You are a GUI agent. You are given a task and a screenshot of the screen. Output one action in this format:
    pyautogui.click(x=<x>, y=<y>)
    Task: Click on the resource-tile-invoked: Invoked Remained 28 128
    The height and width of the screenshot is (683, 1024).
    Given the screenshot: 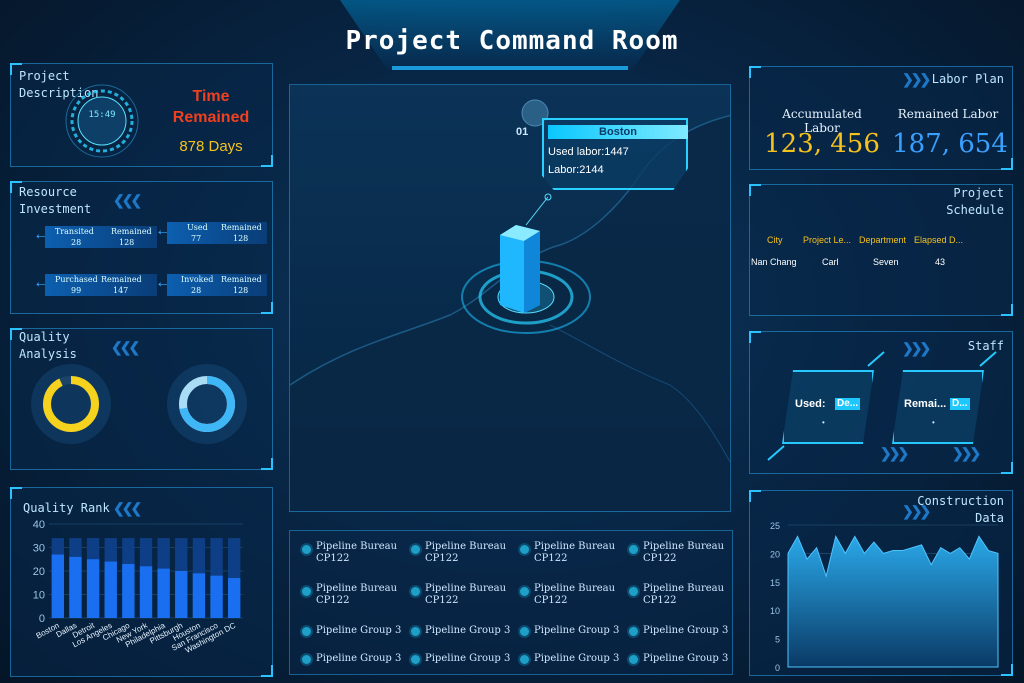 What is the action you would take?
    pyautogui.click(x=217, y=285)
    